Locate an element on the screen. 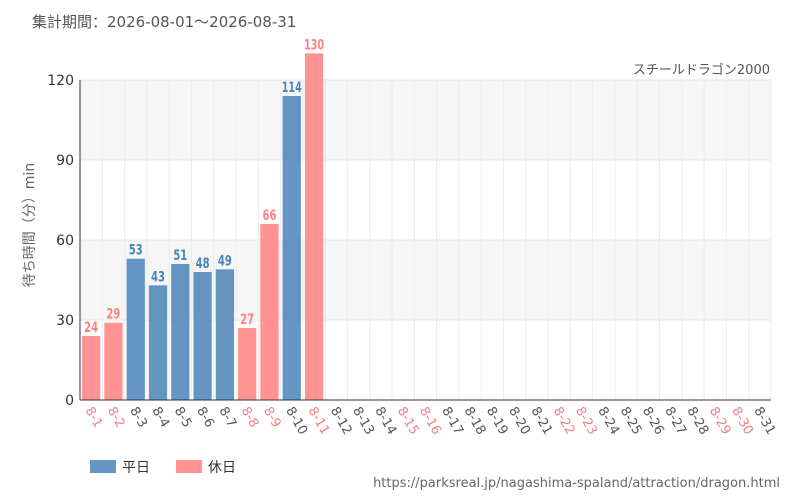 The height and width of the screenshot is (500, 800). y-axis-label: 待ち時間（分）min is located at coordinates (30, 225).